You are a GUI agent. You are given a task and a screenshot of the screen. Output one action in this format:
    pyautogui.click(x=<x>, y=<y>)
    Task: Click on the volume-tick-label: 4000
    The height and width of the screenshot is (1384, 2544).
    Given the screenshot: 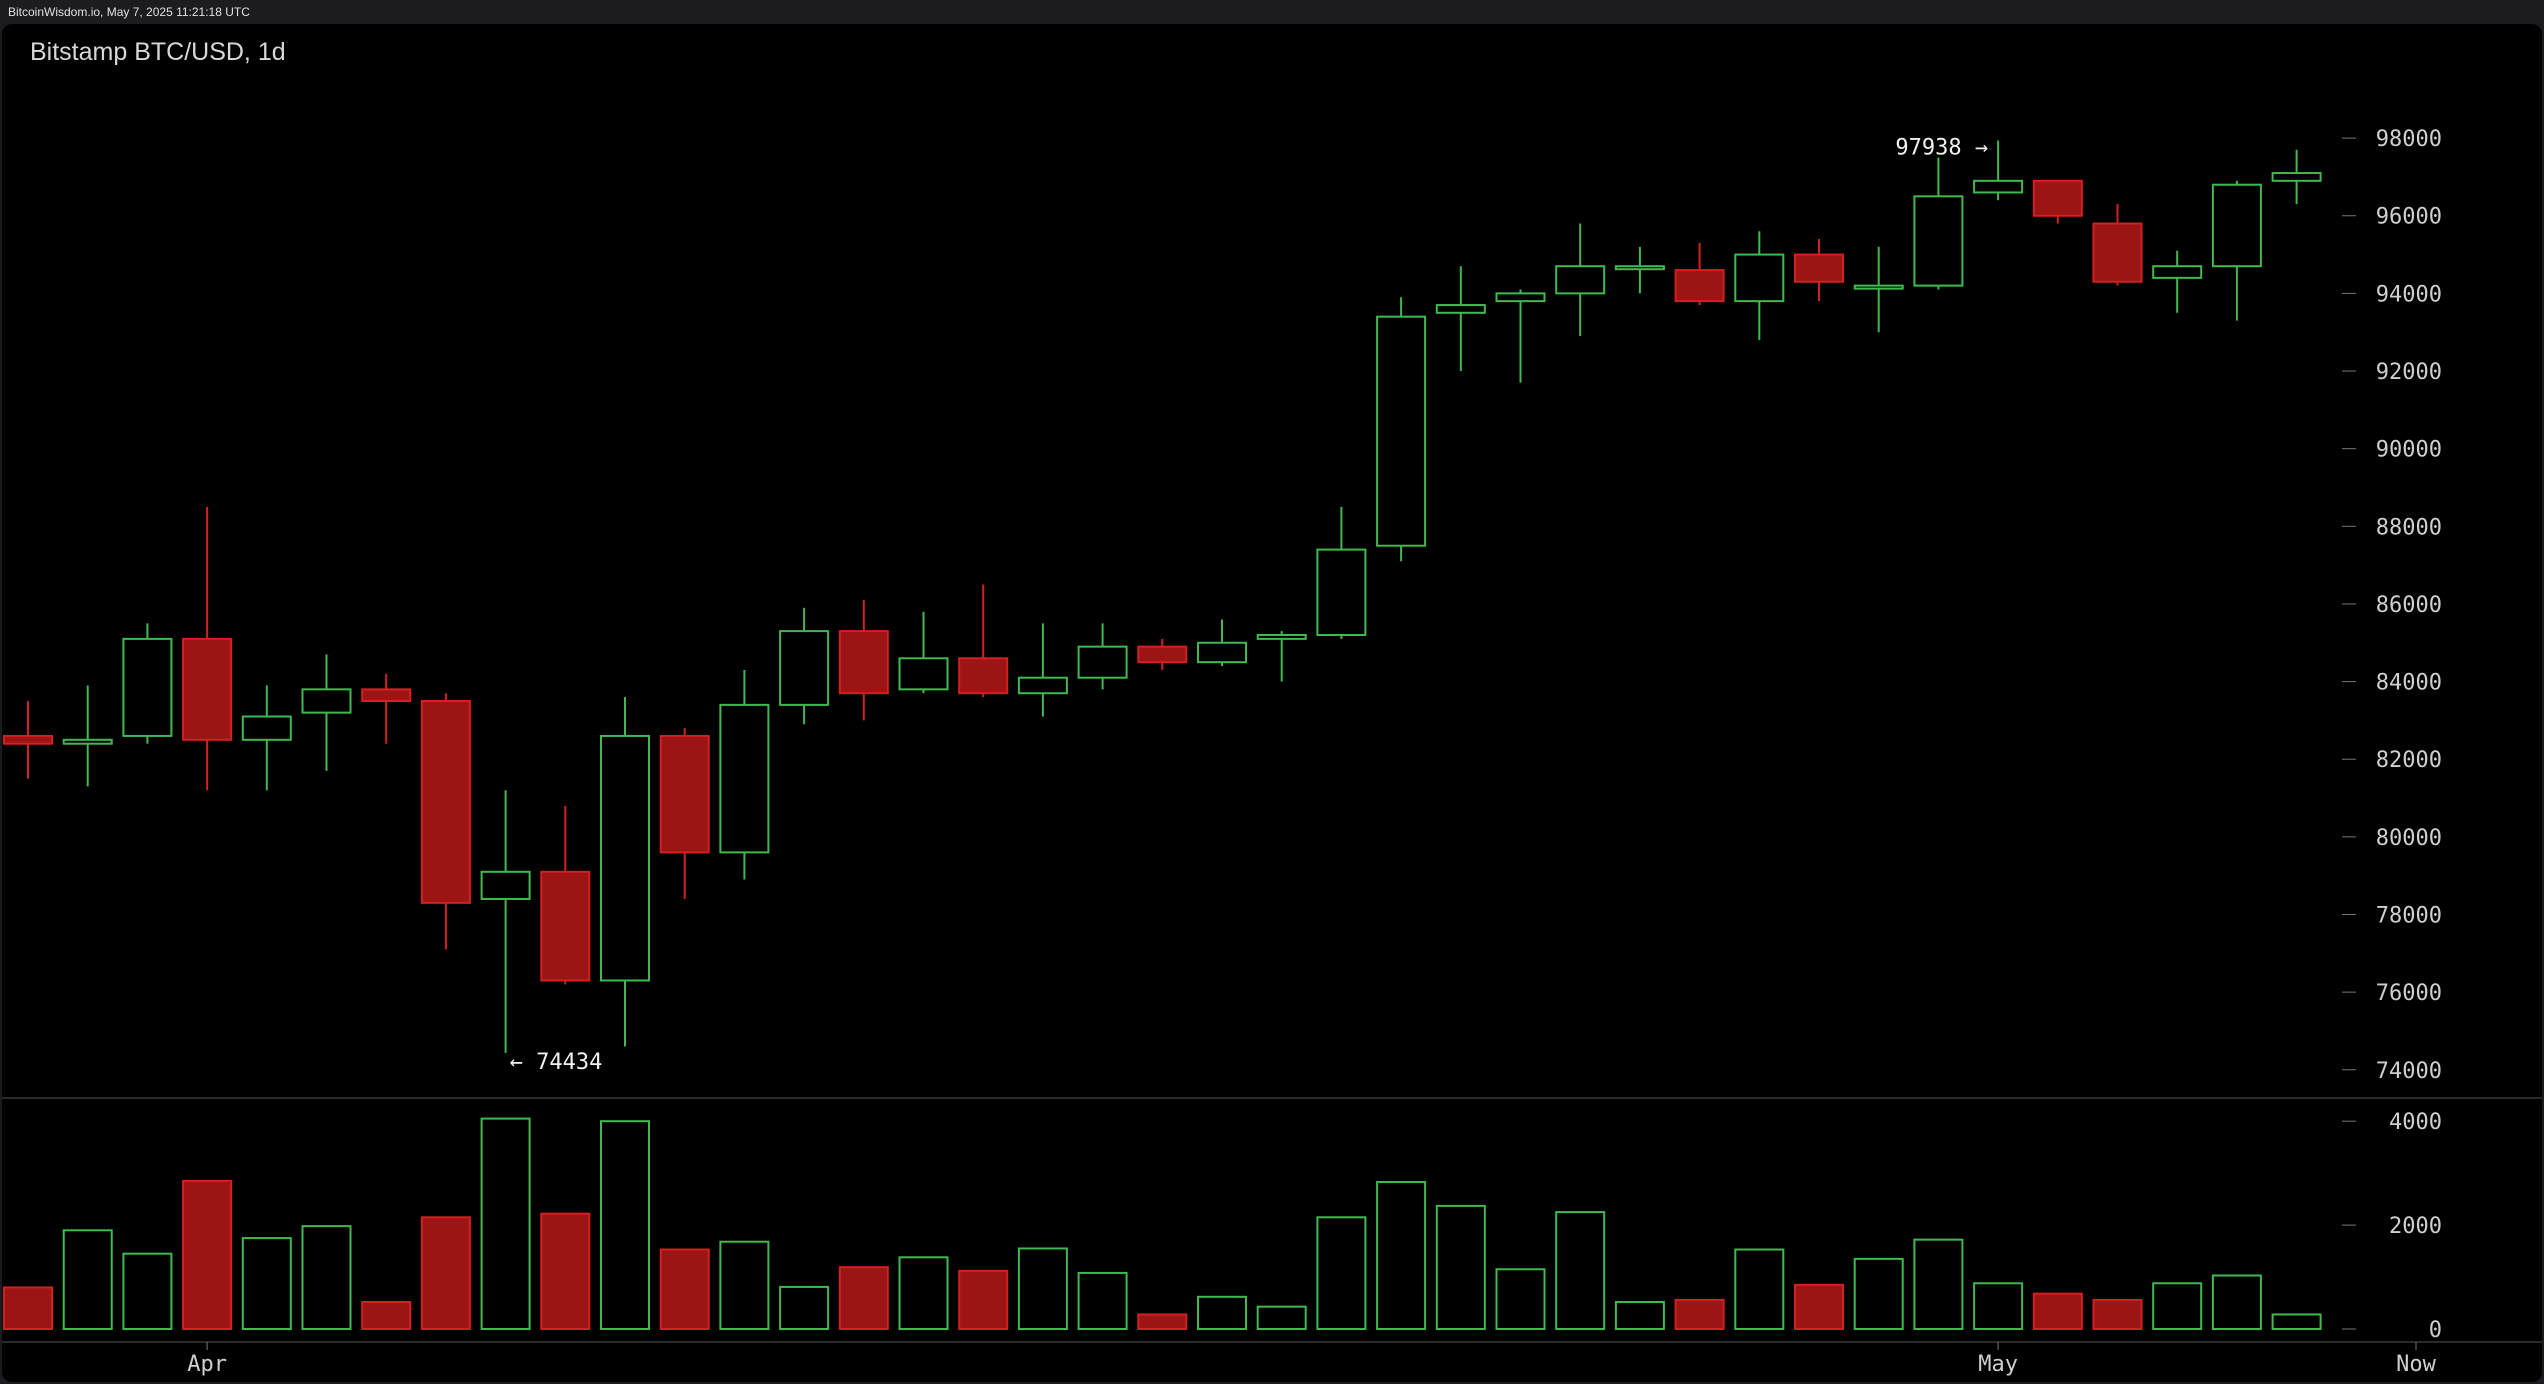 What is the action you would take?
    pyautogui.click(x=2415, y=1122)
    